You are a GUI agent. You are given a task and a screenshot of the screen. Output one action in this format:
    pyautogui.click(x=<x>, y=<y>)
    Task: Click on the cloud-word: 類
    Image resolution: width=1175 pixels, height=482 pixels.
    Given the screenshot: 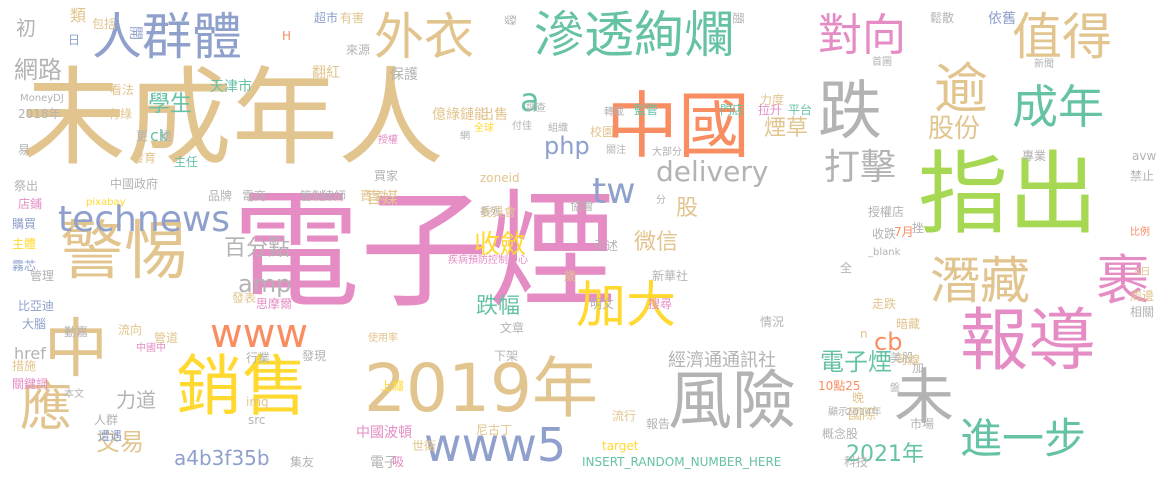 What is the action you would take?
    pyautogui.click(x=78, y=15)
    